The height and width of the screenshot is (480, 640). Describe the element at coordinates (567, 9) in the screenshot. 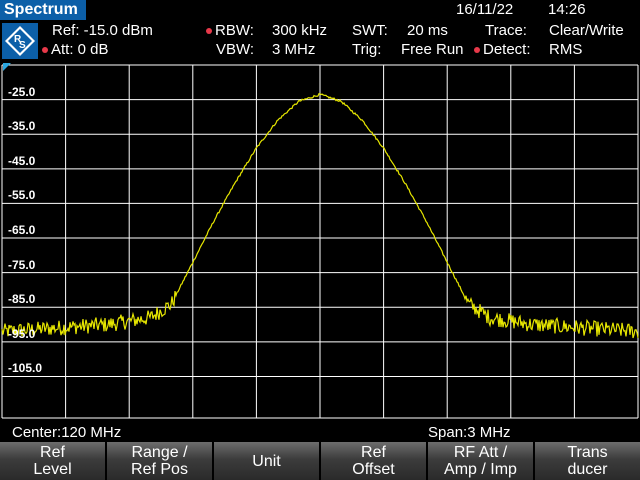

I see `time-display: 14:26` at that location.